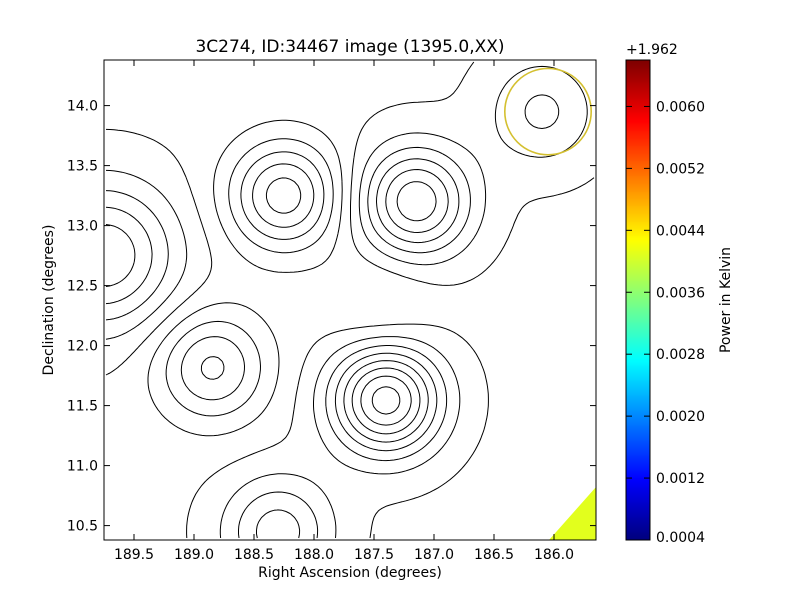 The image size is (800, 600). I want to click on colorbar-label: Power in Kelvin, so click(726, 300).